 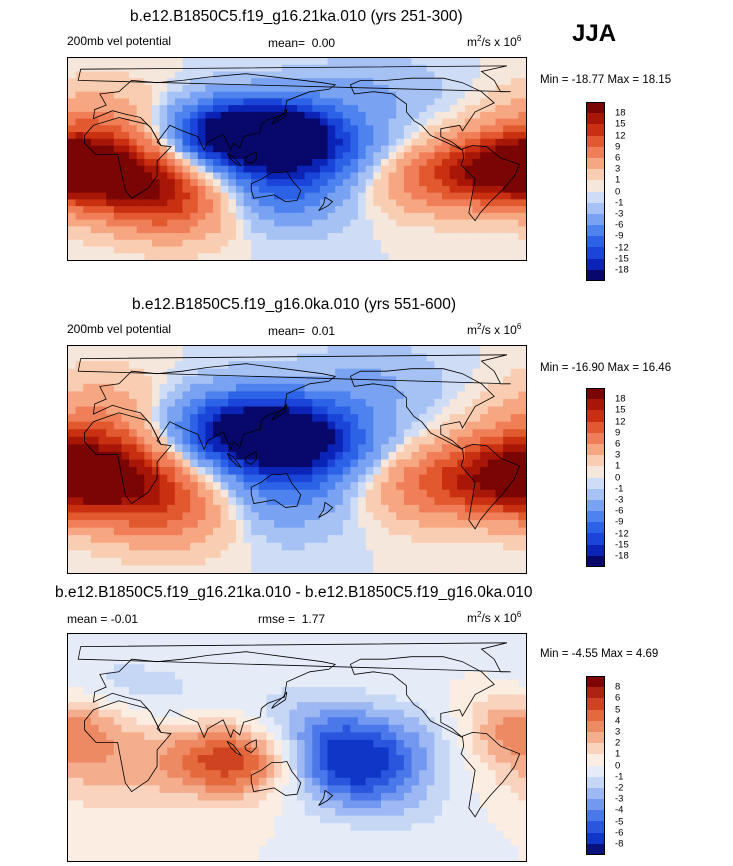 I want to click on colorbar-swatch, so click(x=595, y=197).